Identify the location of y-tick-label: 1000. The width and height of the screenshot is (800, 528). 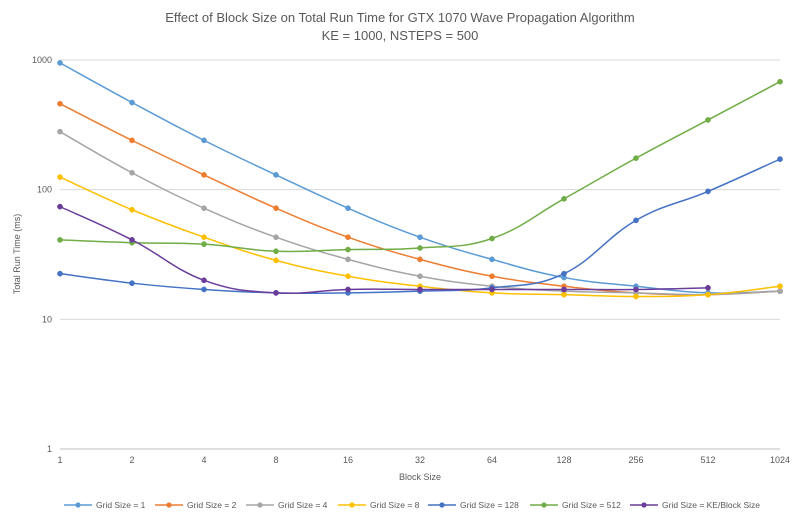
(42, 60).